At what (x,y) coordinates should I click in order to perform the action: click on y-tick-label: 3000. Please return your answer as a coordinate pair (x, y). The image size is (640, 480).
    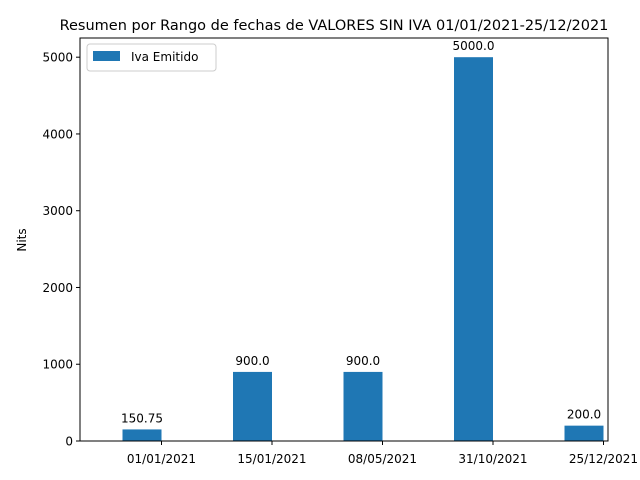
    Looking at the image, I should click on (57, 211).